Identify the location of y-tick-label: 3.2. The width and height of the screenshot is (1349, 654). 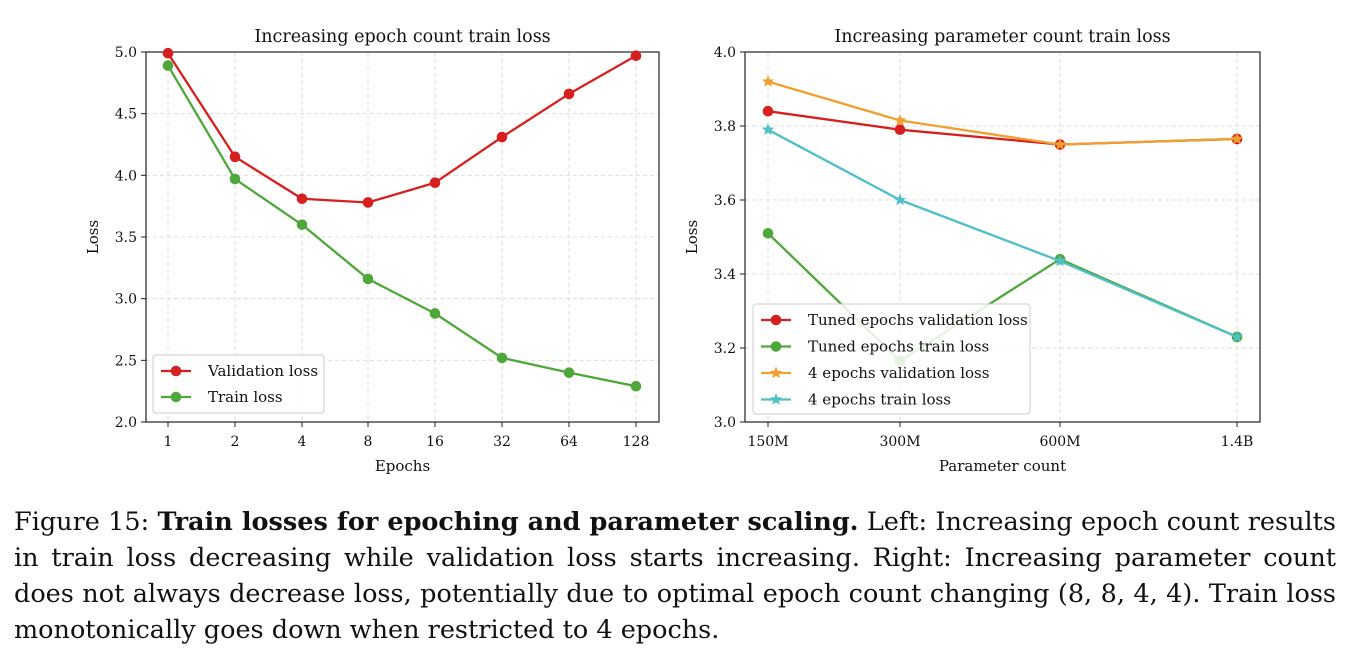
(725, 349).